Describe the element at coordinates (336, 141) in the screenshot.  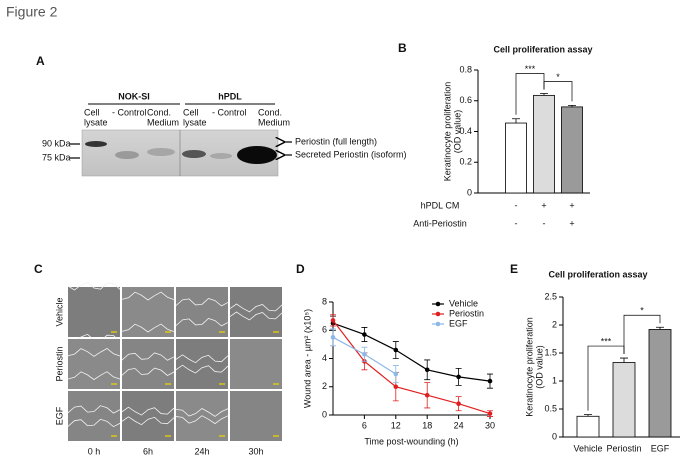
I see `band-label: Periostin (full length)` at that location.